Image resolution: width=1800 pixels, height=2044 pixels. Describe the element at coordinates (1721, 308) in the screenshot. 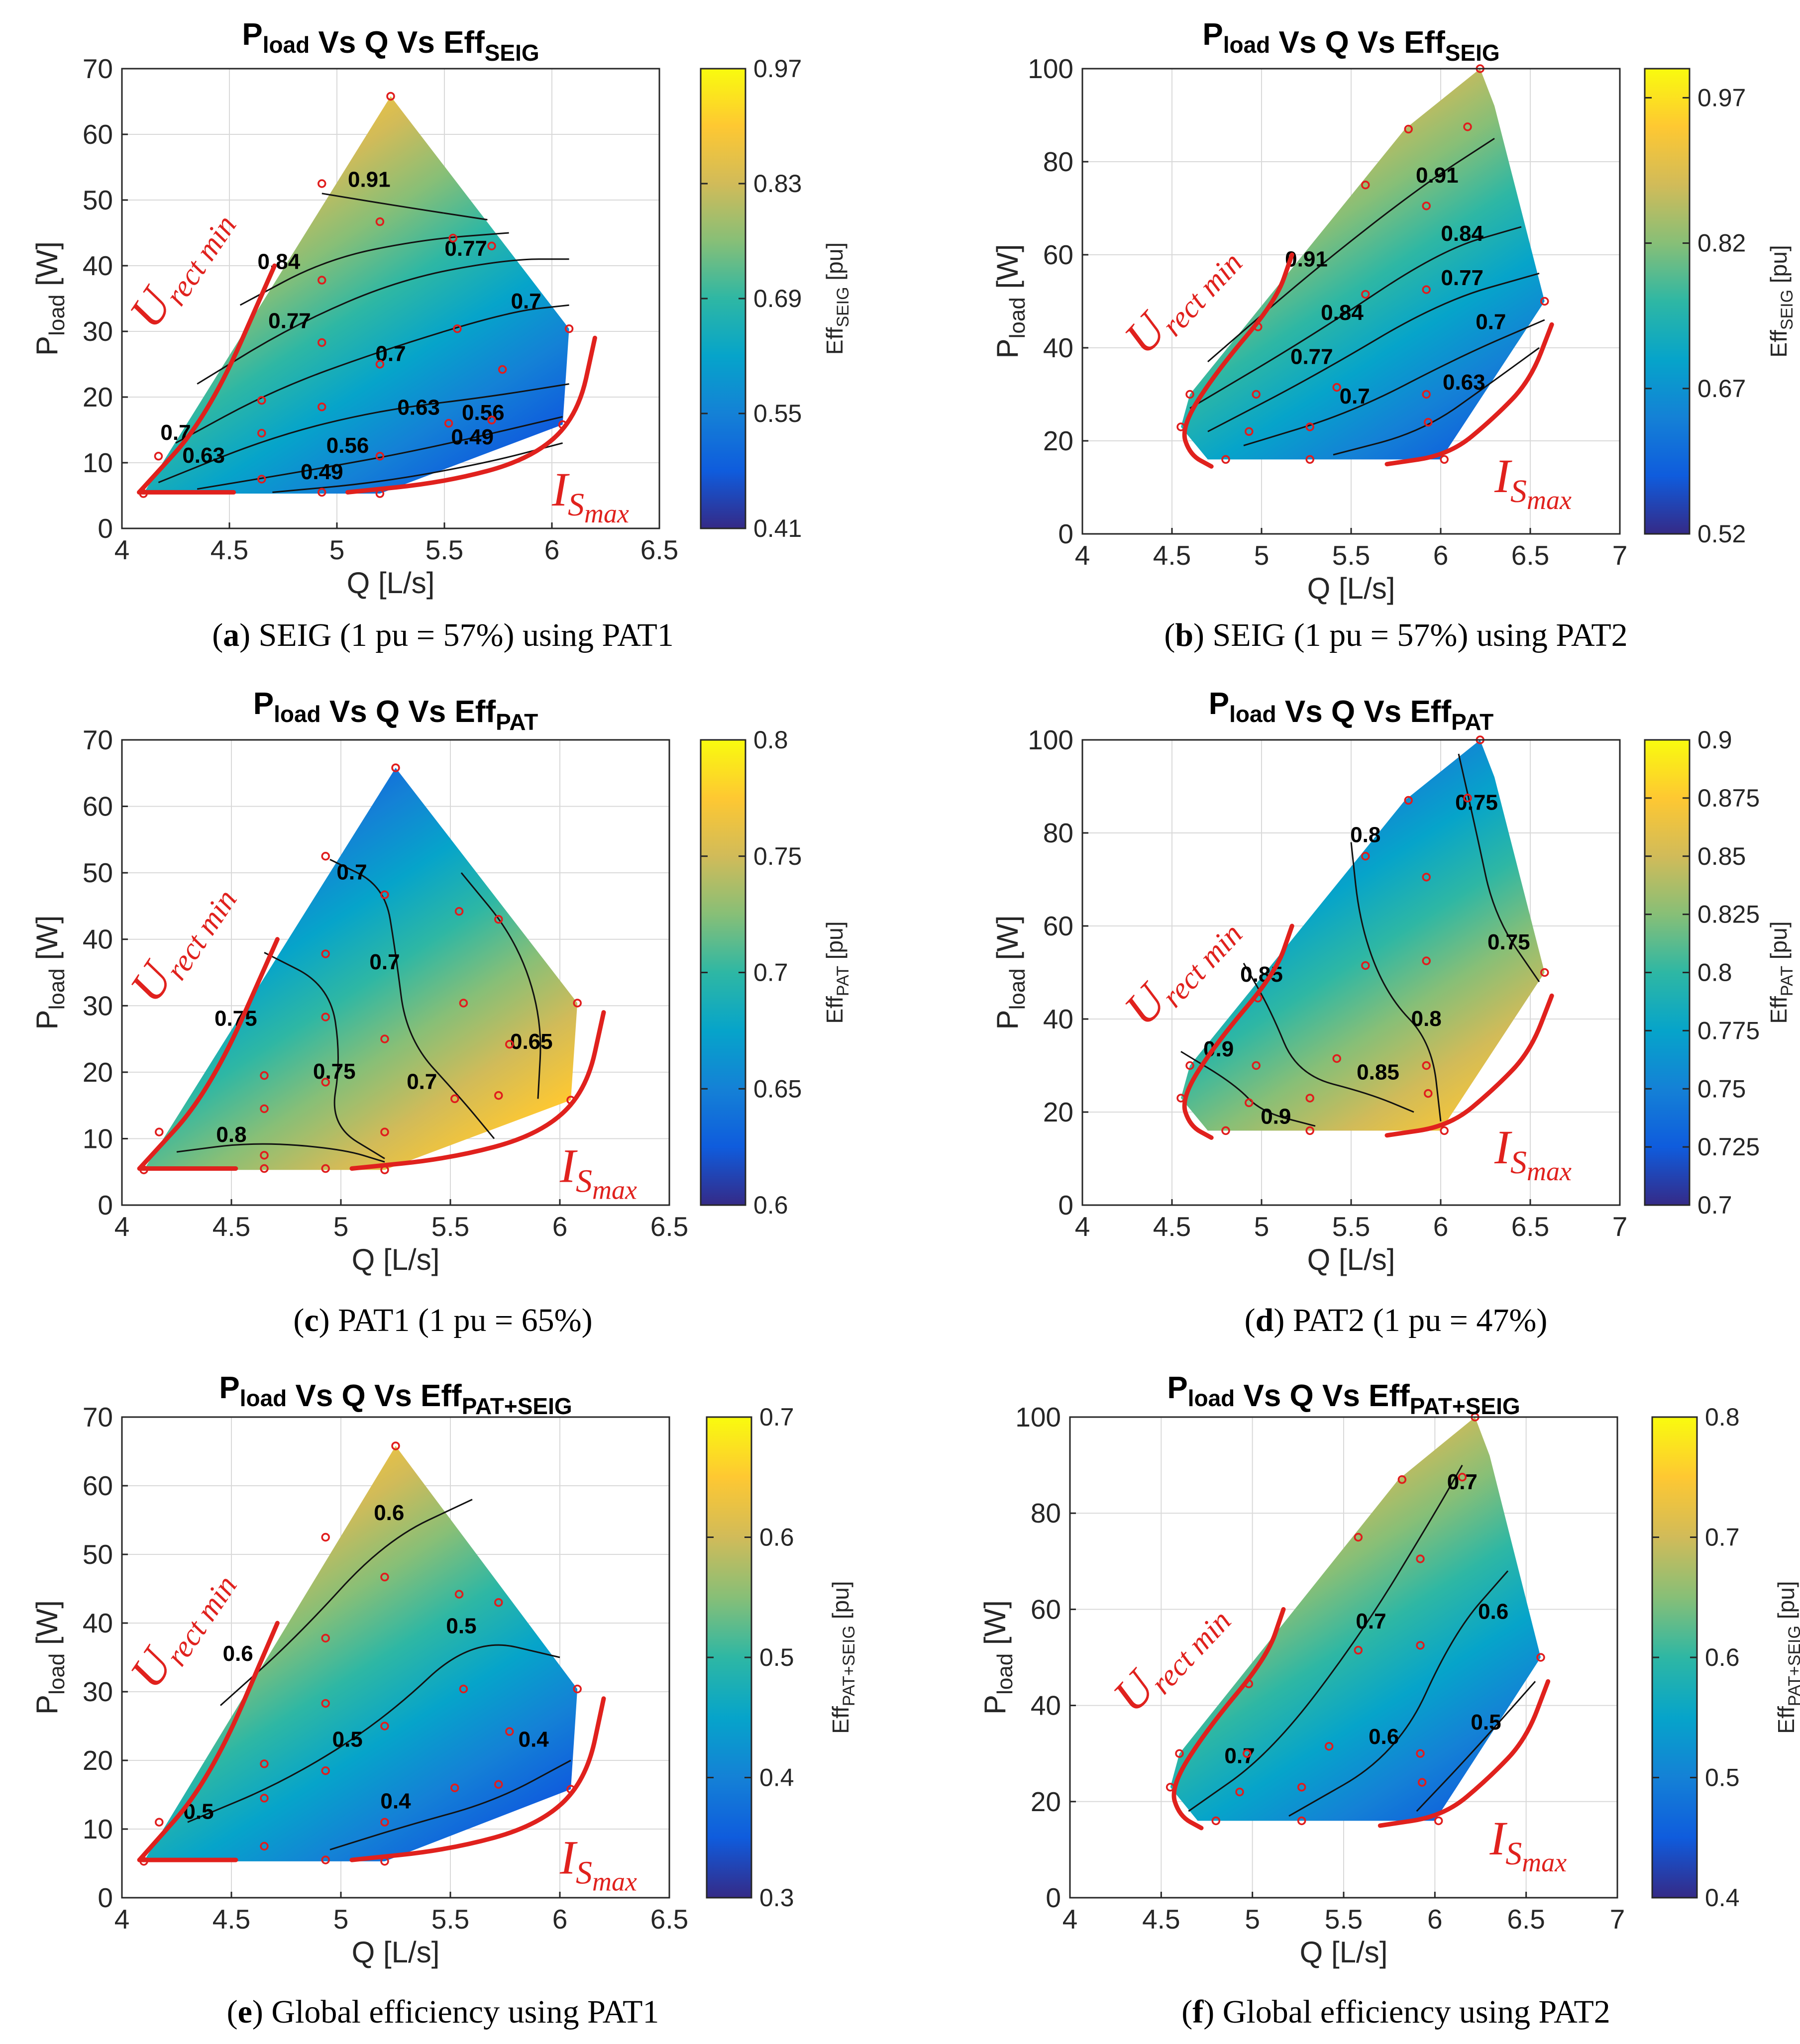

I see `colorbar: 0.52 0.67 0.82 0.97 EffSEIG [pu]` at that location.